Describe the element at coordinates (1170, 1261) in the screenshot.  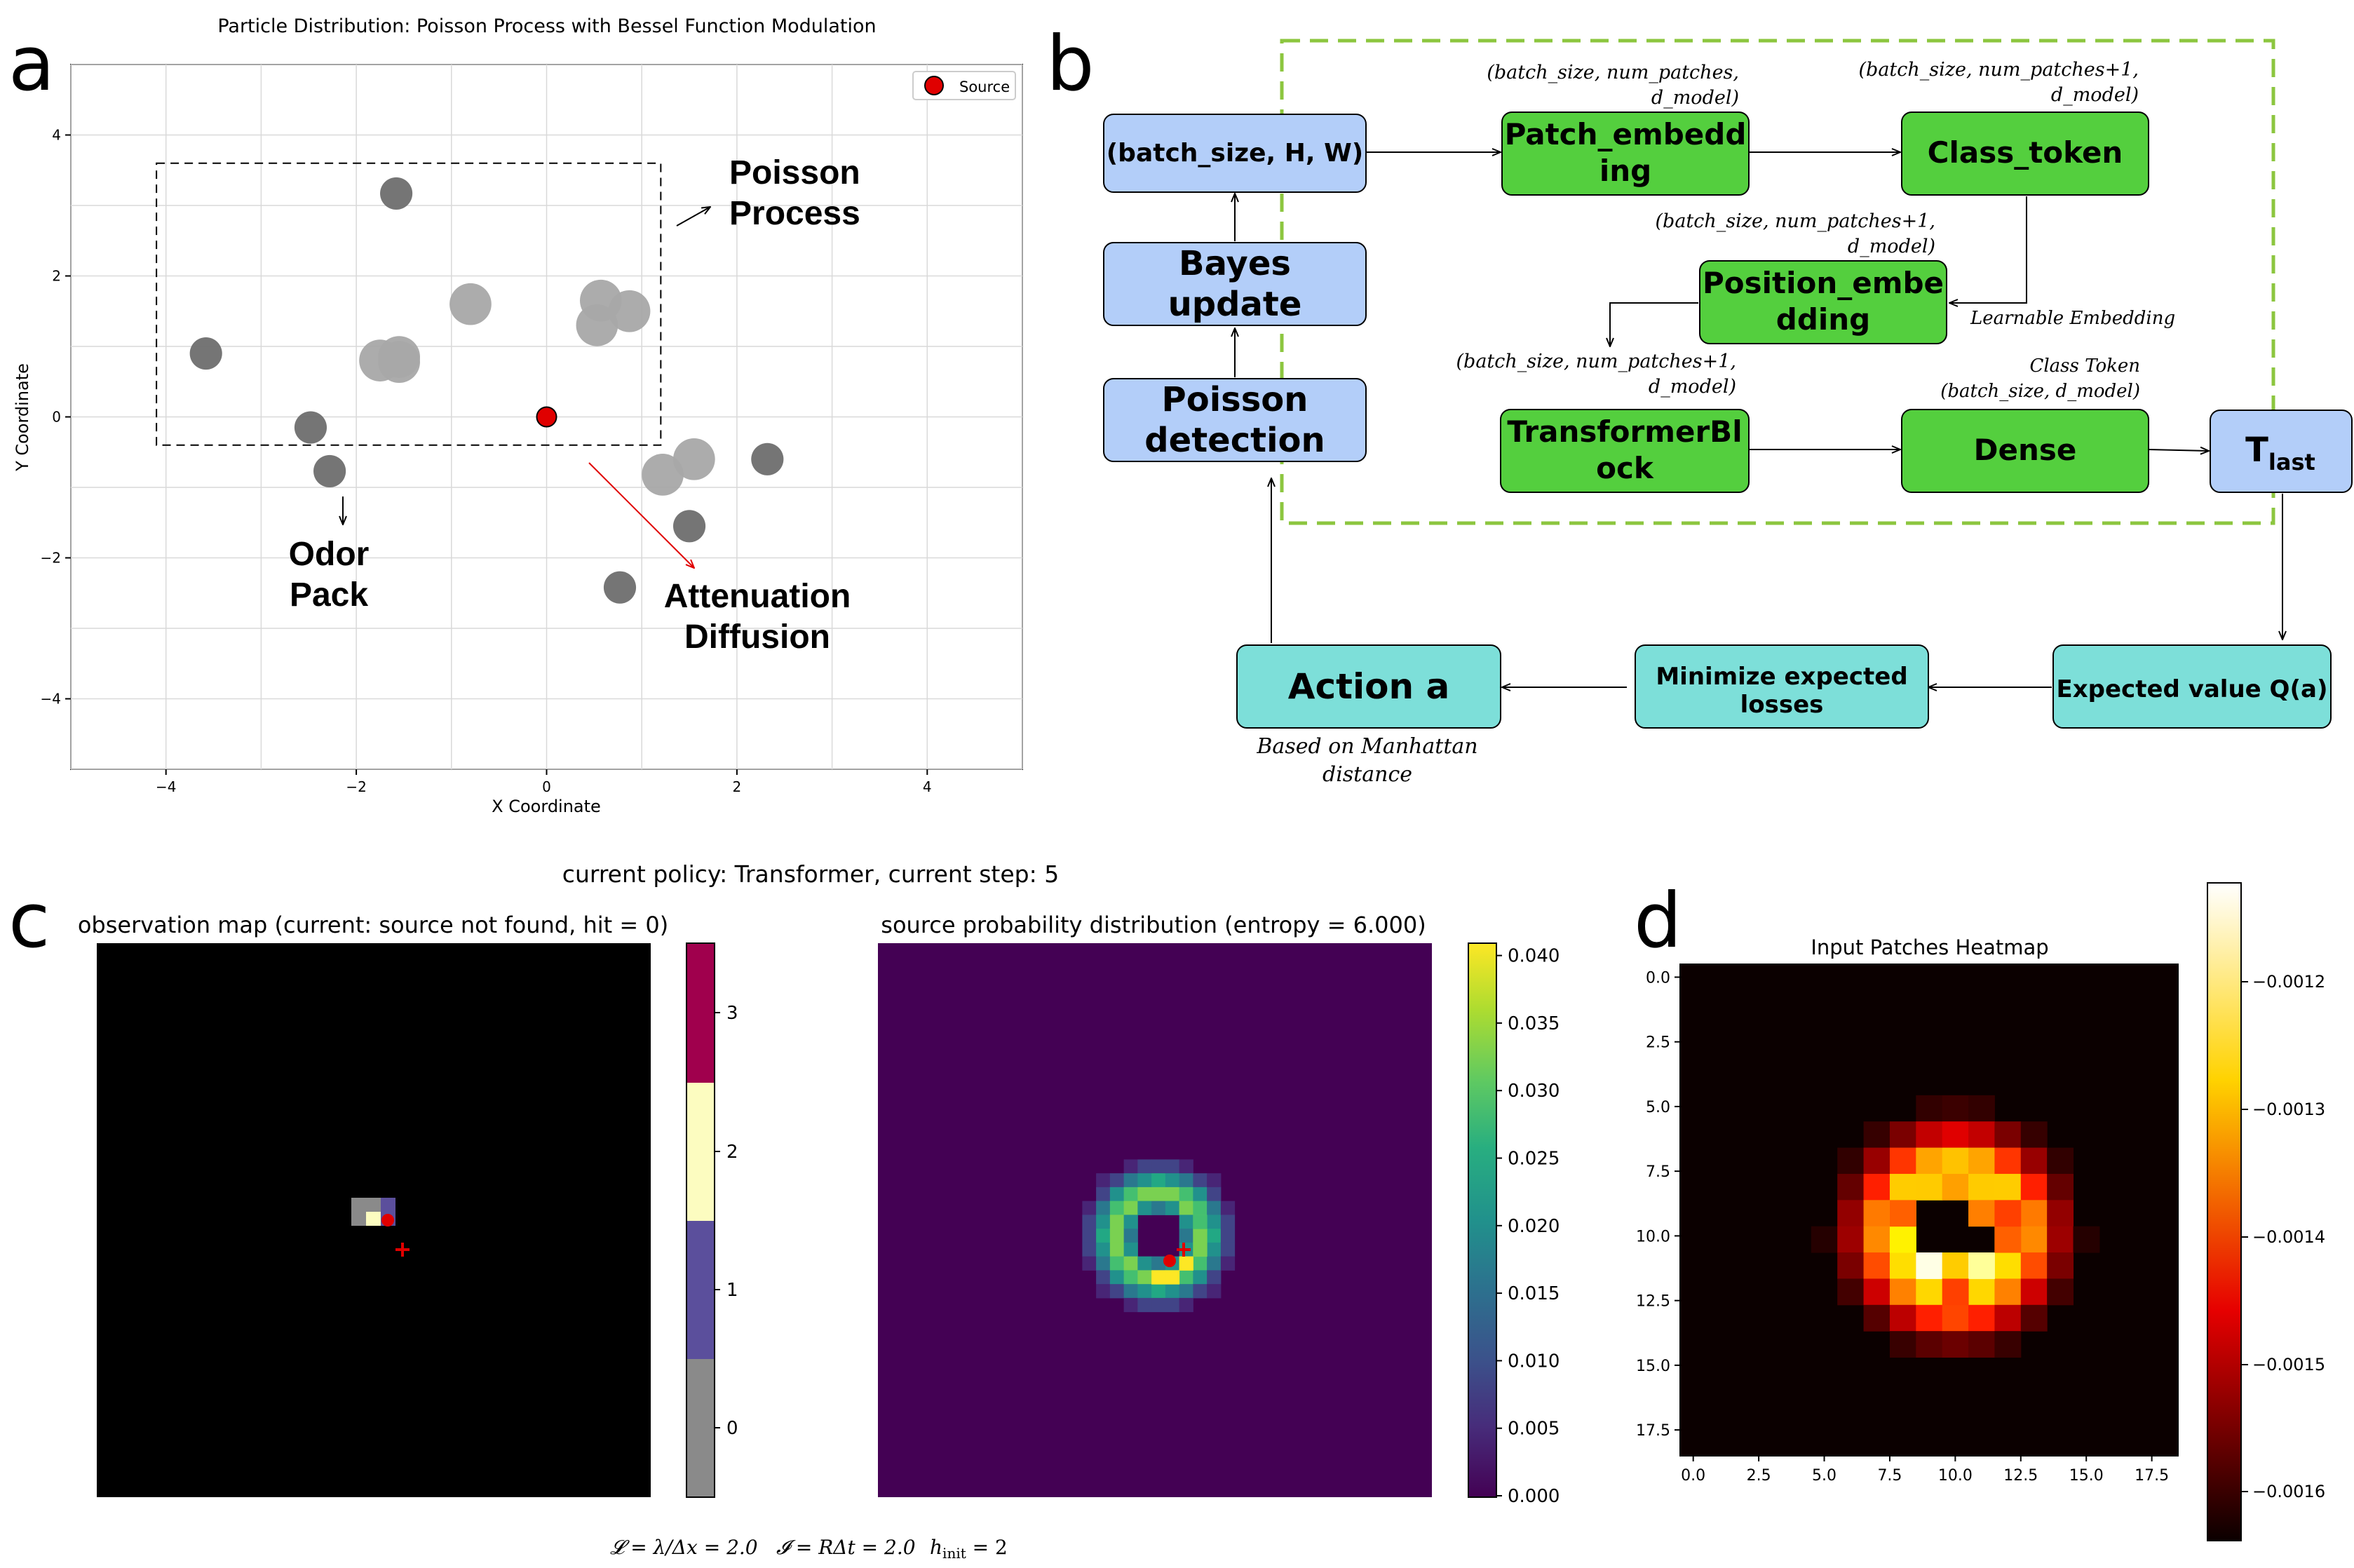
I see `prob-agent-marker` at that location.